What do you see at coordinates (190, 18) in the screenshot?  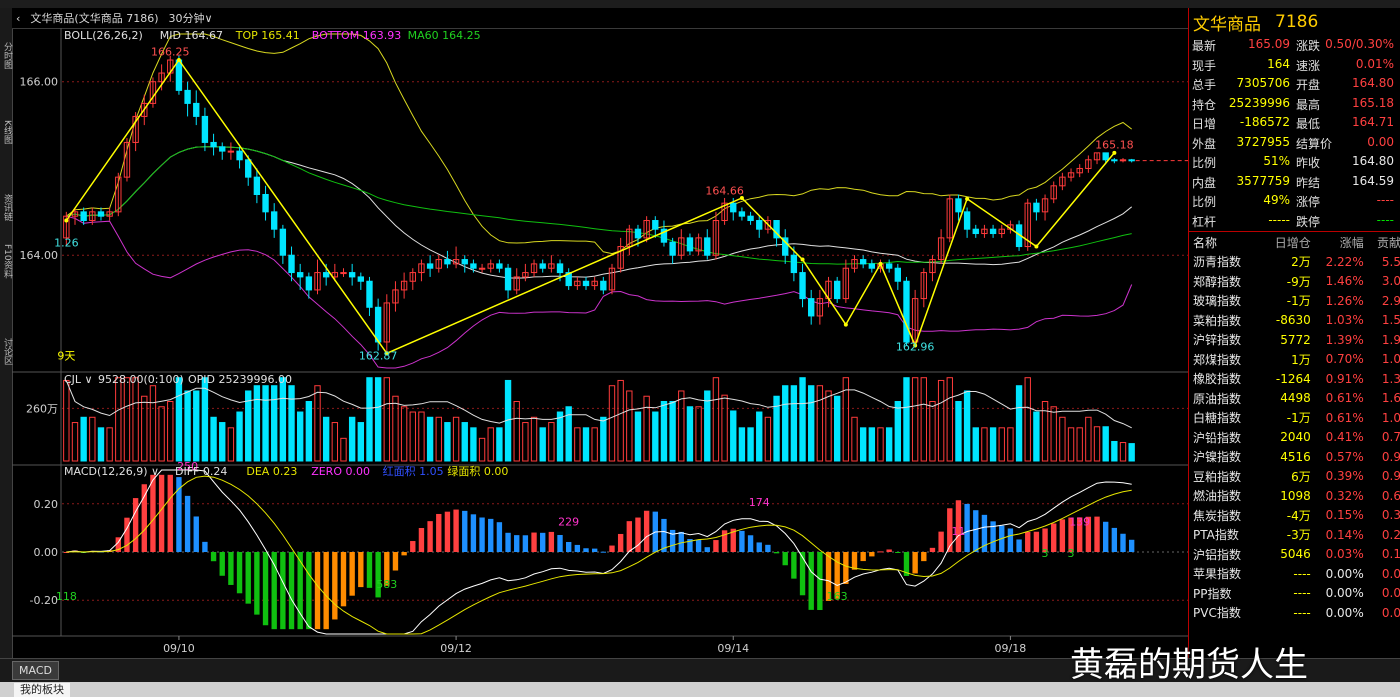 I see `period-selector: 30分钟∨` at bounding box center [190, 18].